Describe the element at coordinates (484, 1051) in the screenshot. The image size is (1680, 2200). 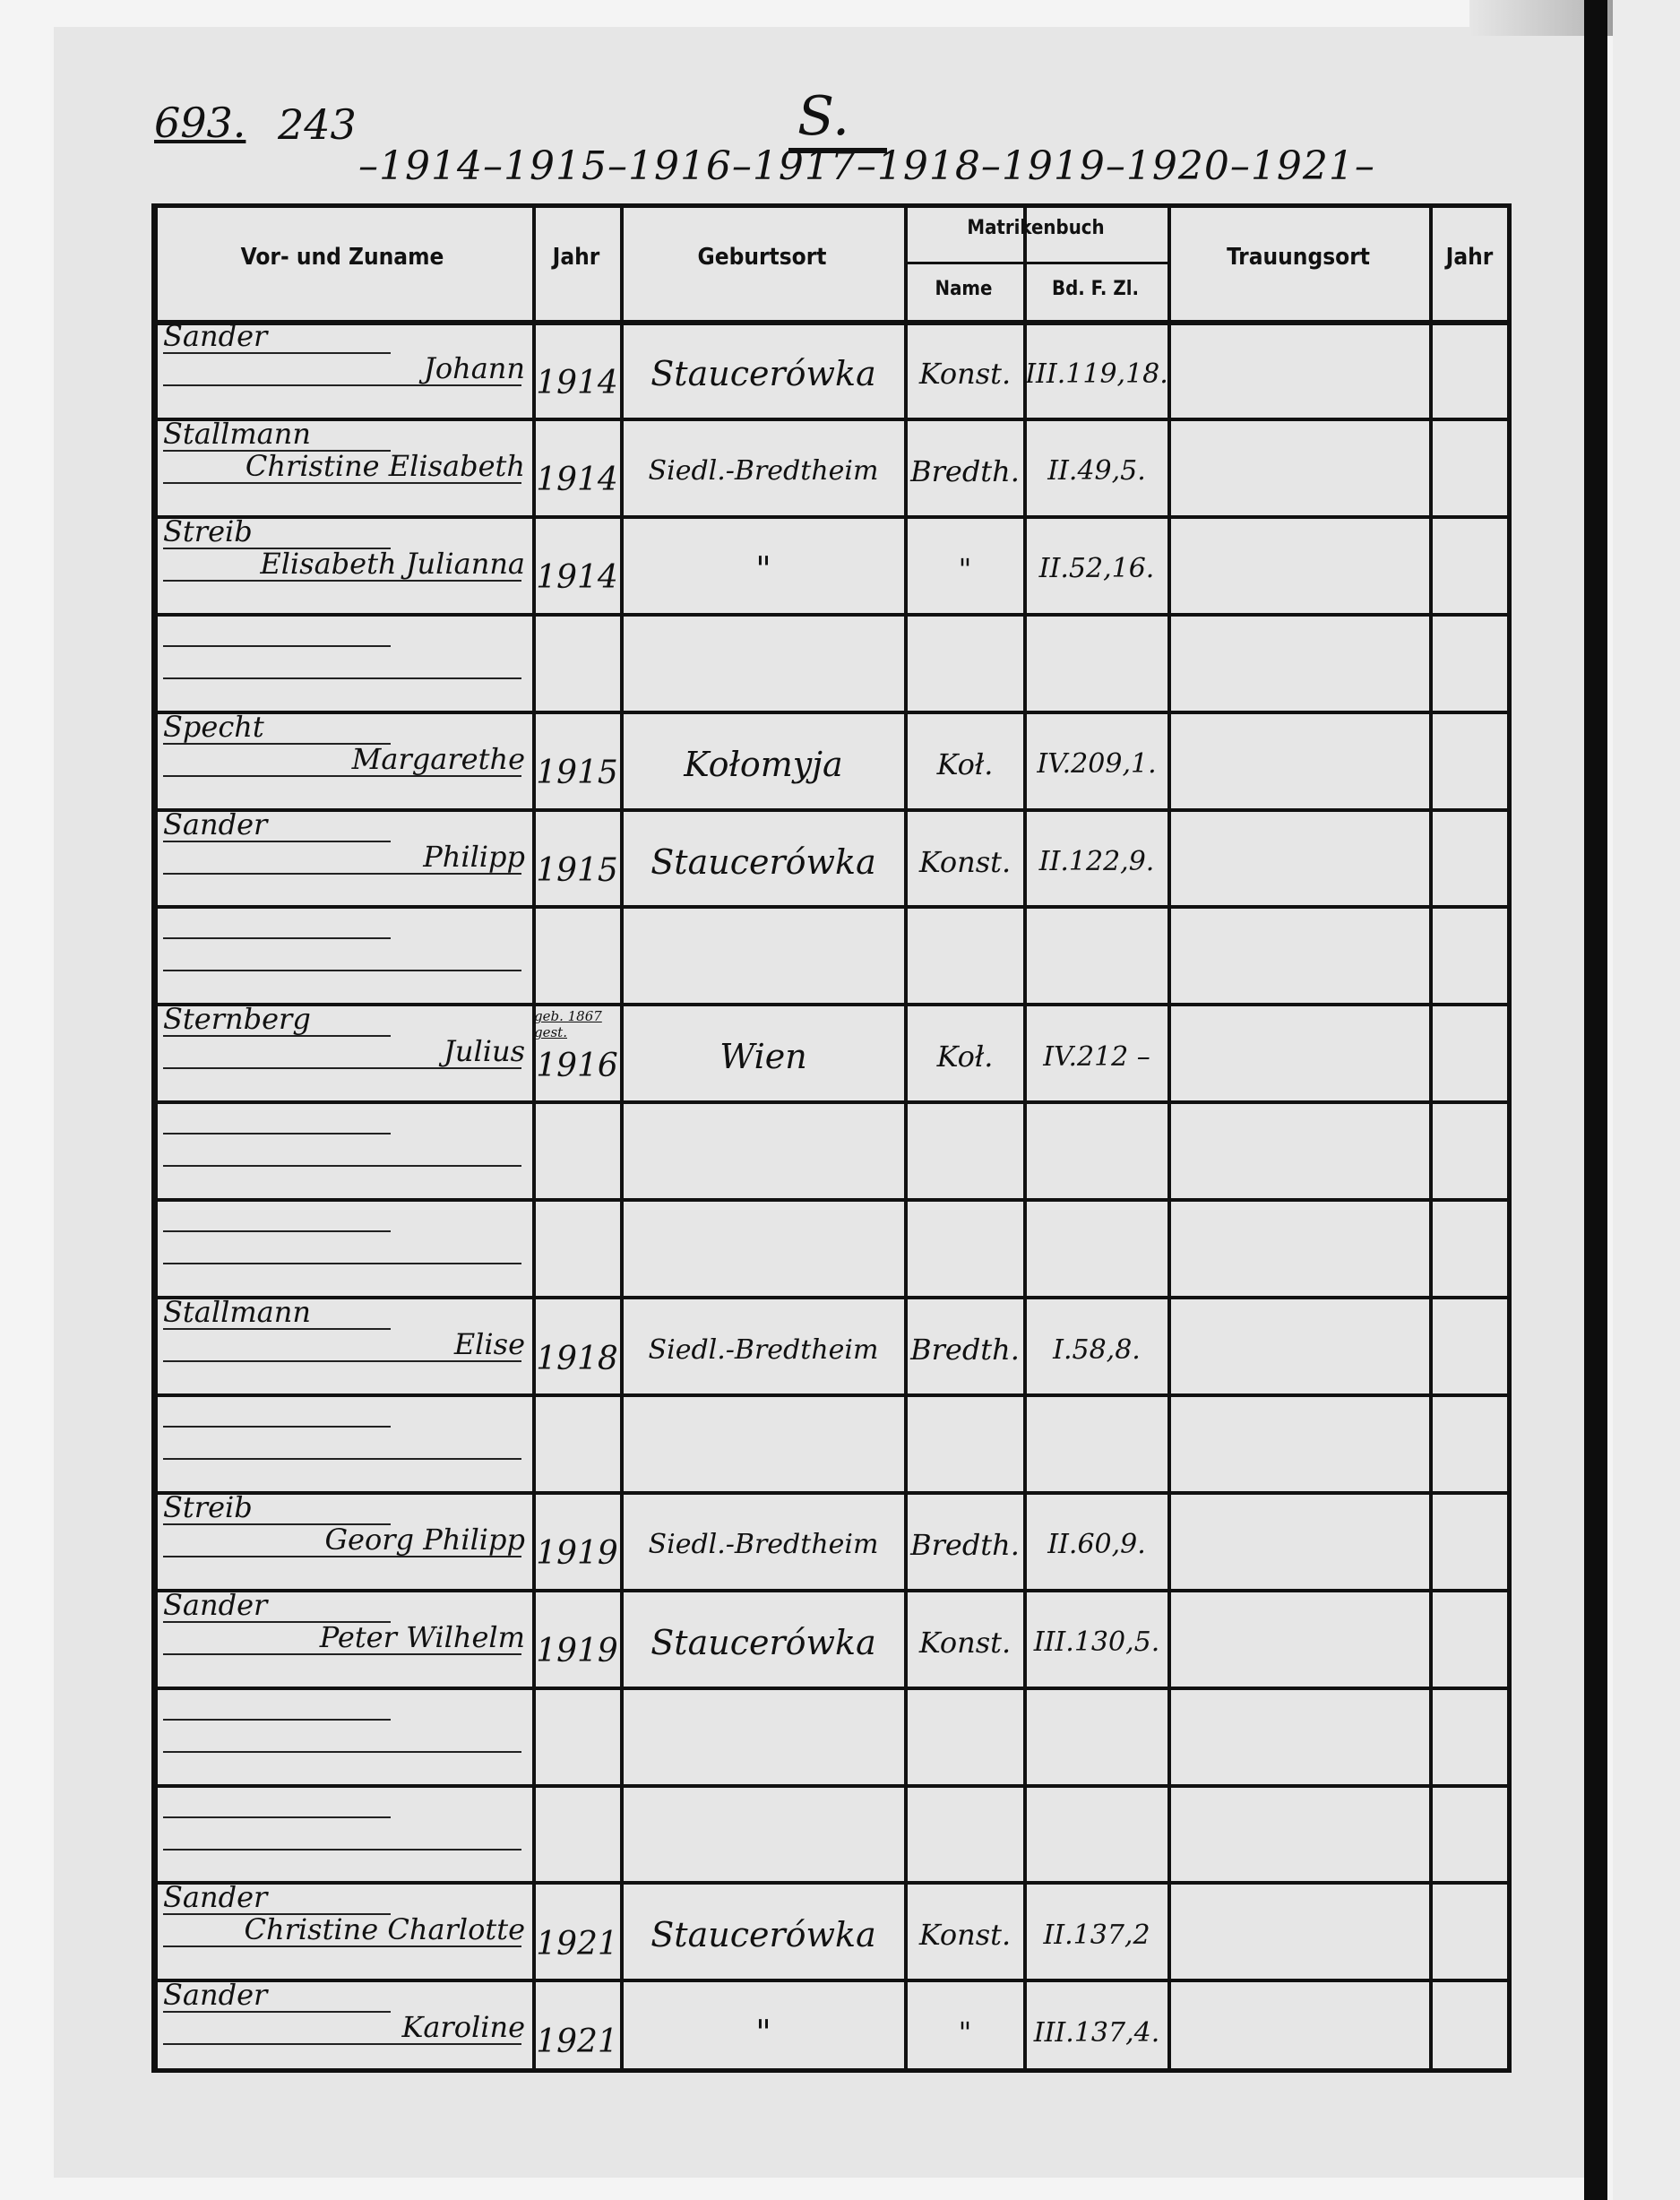
I see `given-names: Julius` at that location.